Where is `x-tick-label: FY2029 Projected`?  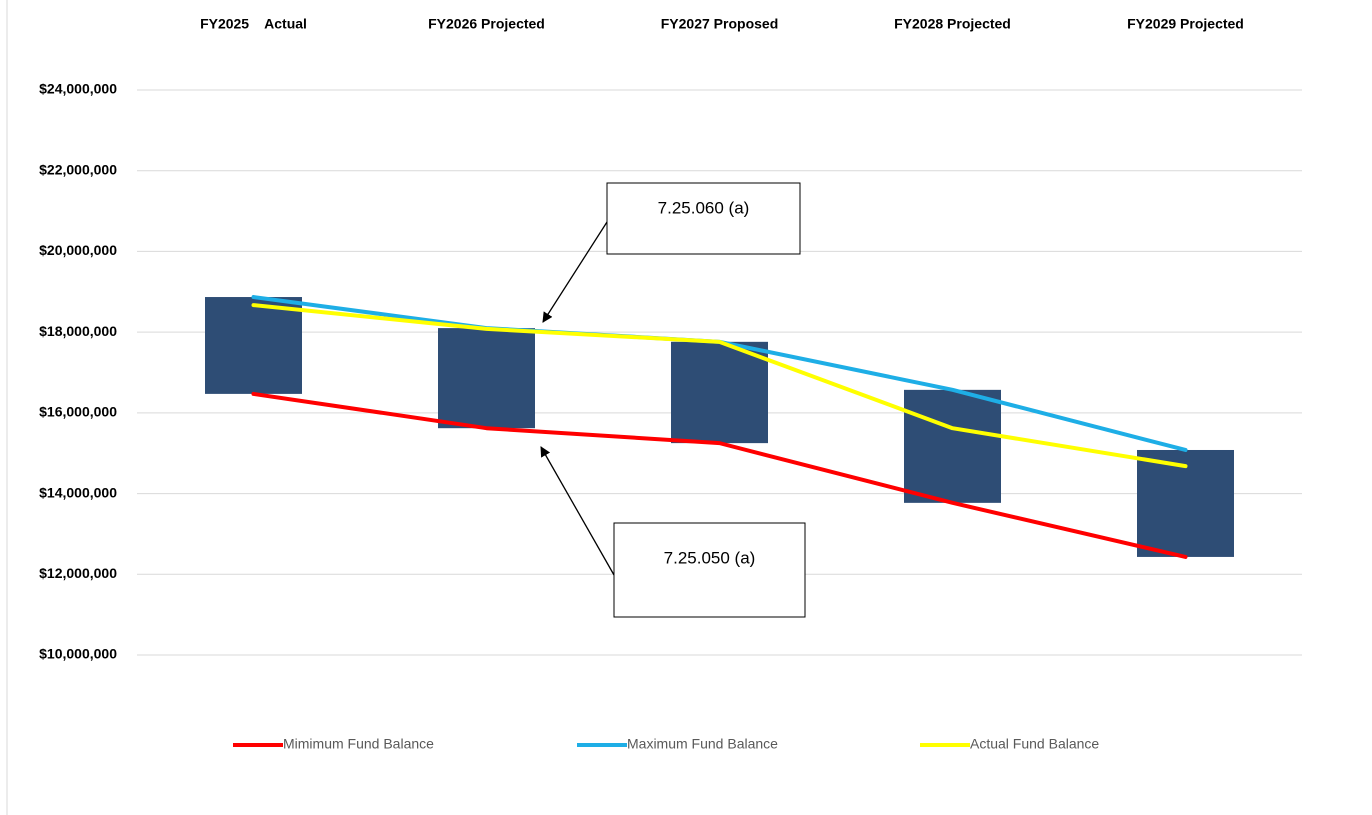
x-tick-label: FY2029 Projected is located at coordinates (1185, 24).